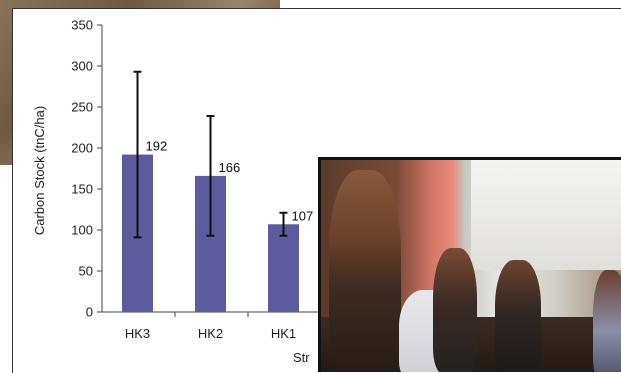 This screenshot has width=621, height=373. What do you see at coordinates (39, 170) in the screenshot?
I see `y-axis-title: Carbon Stock (tnC/ha)` at bounding box center [39, 170].